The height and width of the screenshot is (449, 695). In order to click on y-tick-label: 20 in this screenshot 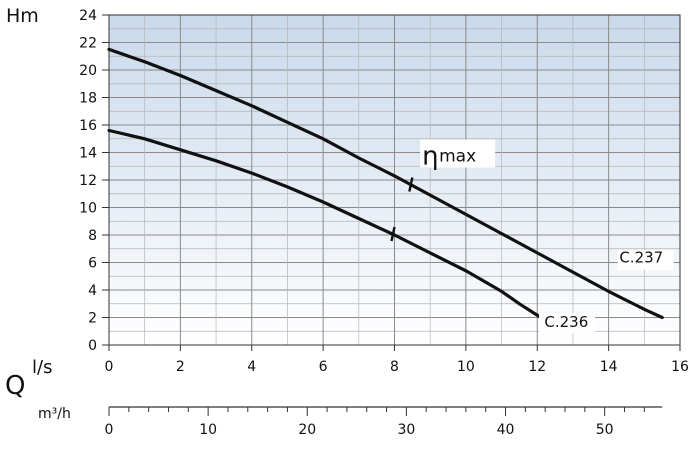, I will do `click(88, 71)`.